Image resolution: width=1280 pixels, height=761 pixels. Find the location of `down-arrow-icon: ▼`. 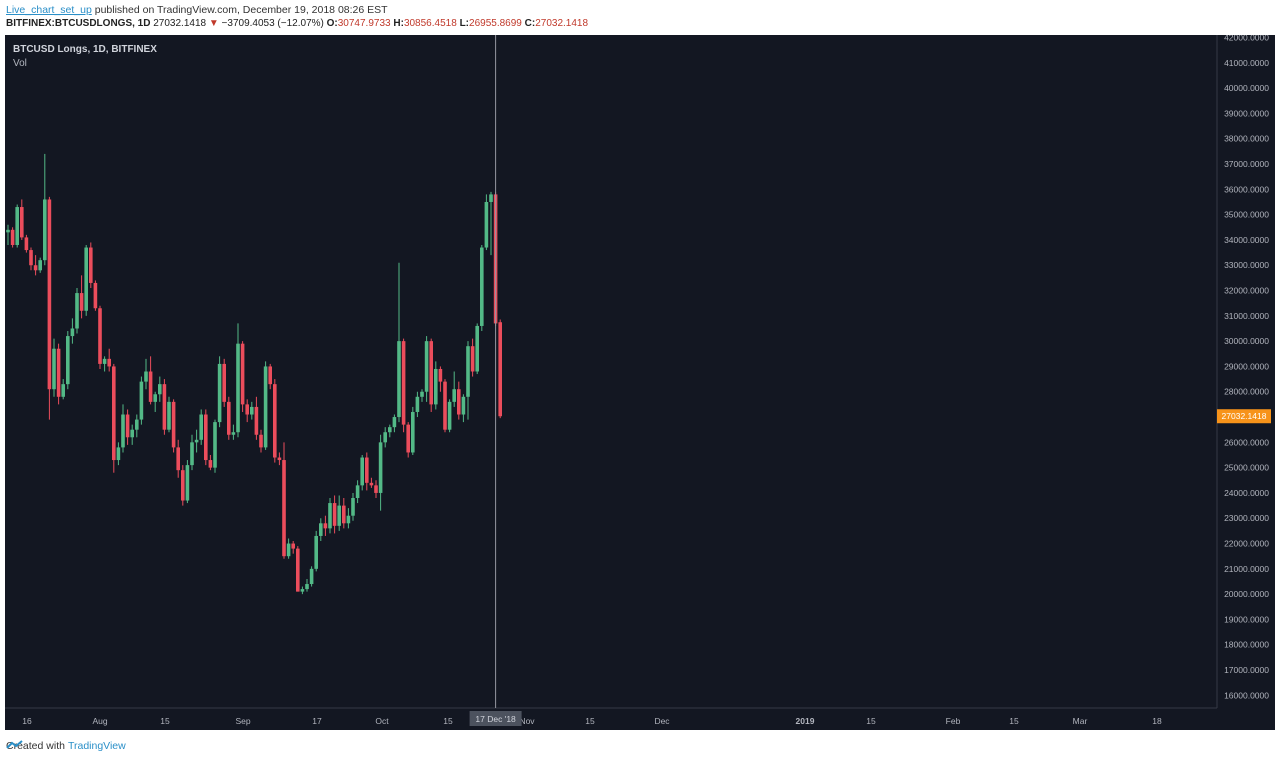

down-arrow-icon: ▼ is located at coordinates (213, 23).